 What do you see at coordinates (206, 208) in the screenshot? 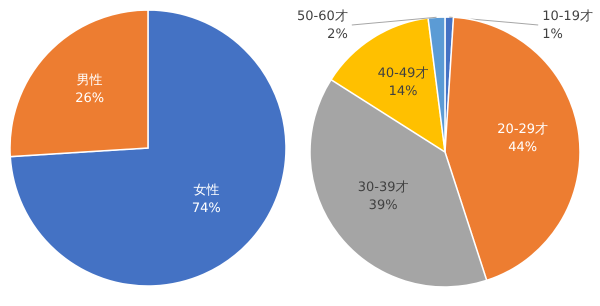
I see `data-label: 74%` at bounding box center [206, 208].